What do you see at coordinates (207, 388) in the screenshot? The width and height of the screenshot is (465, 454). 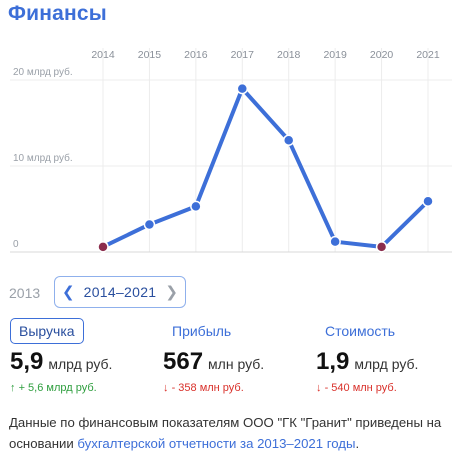 I see `profit-delta-text: - 358 млн руб.` at bounding box center [207, 388].